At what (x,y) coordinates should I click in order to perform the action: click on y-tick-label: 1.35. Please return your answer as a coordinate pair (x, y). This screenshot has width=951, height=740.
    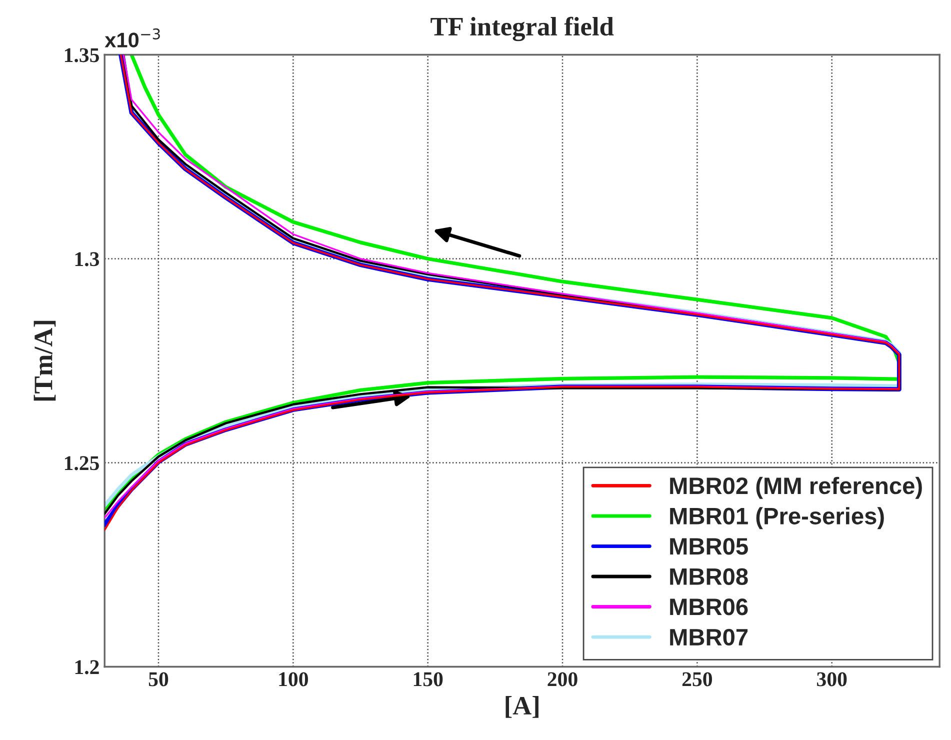
    Looking at the image, I should click on (81, 55).